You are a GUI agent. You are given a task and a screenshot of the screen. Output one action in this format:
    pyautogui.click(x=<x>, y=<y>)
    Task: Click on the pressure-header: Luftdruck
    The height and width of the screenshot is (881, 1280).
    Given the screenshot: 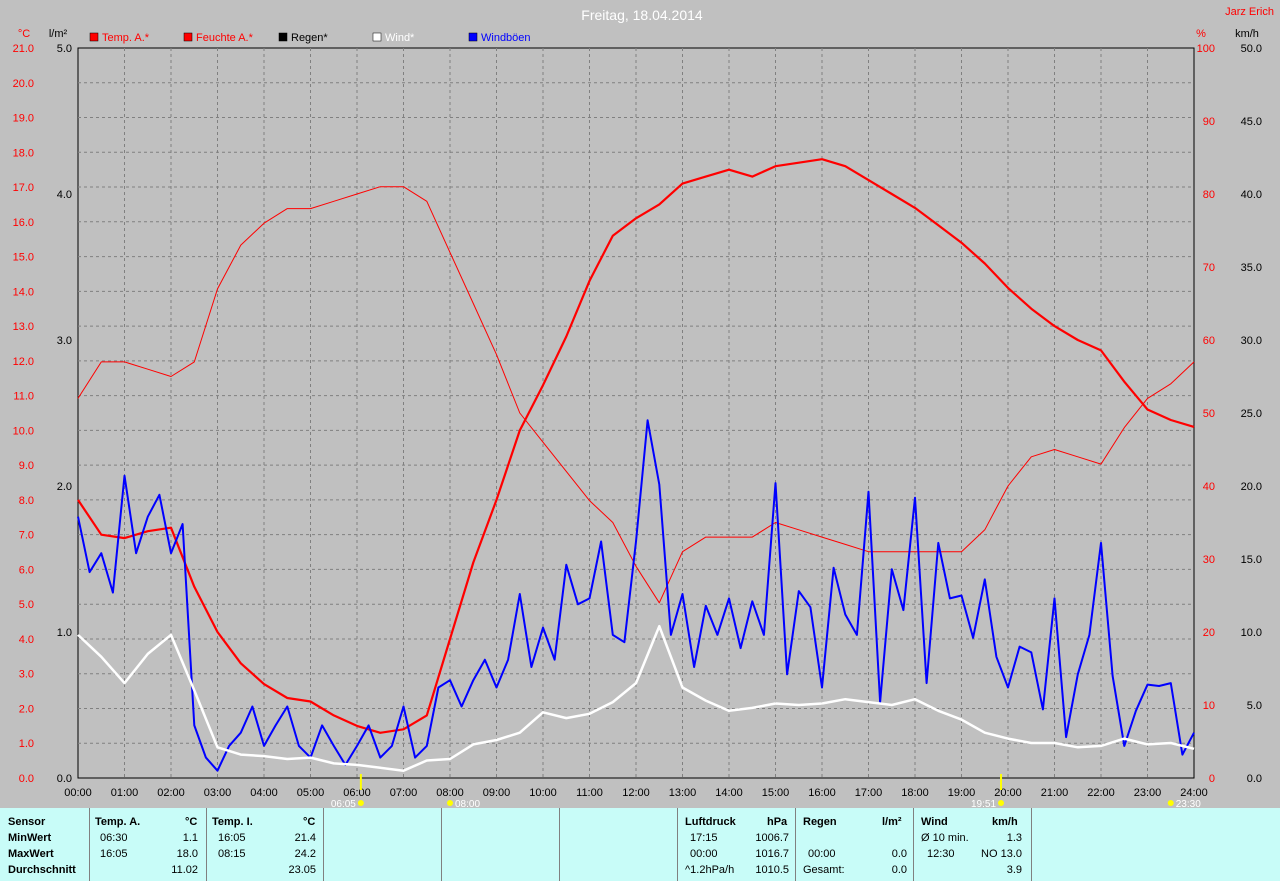 What is the action you would take?
    pyautogui.click(x=710, y=822)
    